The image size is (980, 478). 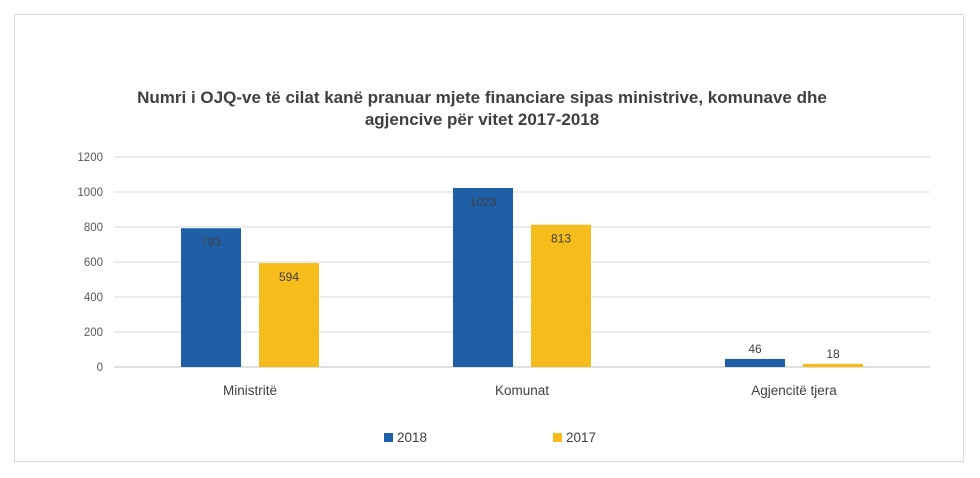 I want to click on y-axis-ticks: 0 200 400 600 800 1000 1200, so click(x=90, y=263).